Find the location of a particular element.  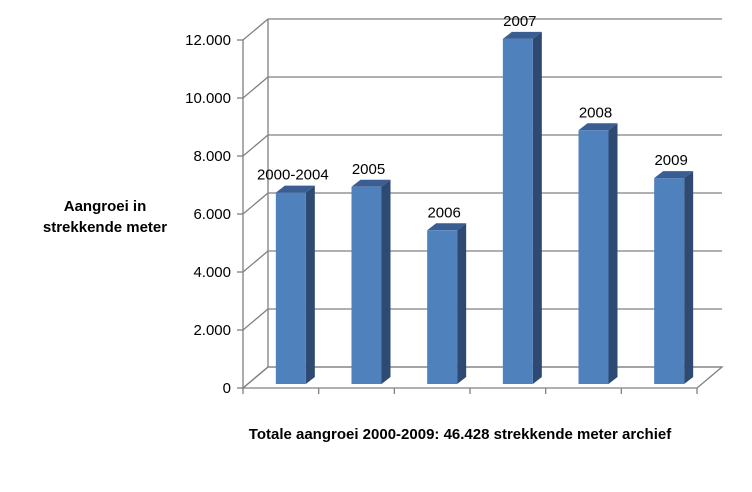

y-tick-label: 4.000 is located at coordinates (212, 272).